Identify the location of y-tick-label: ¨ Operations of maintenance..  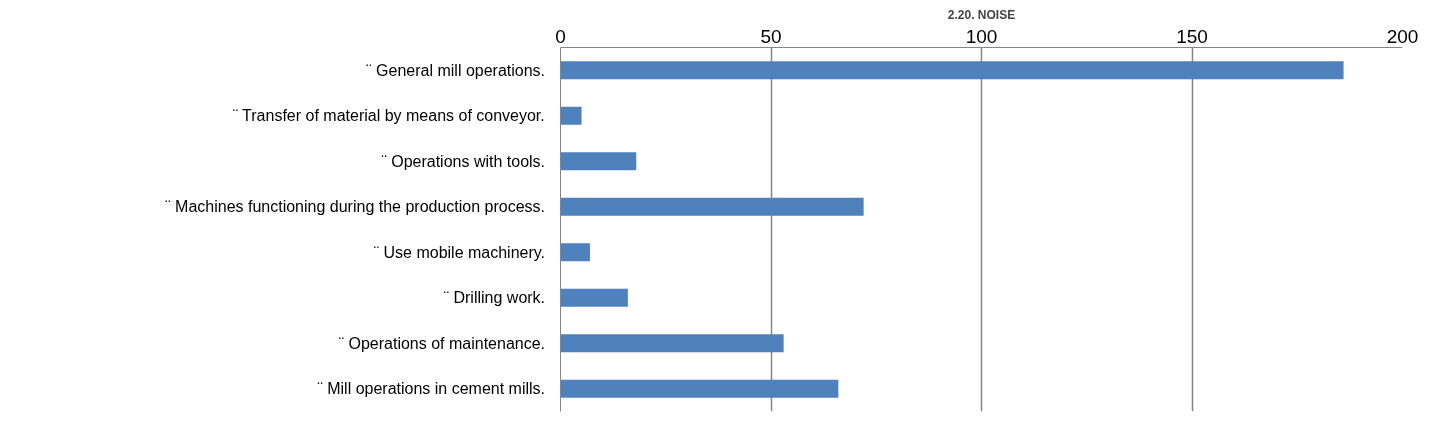
(442, 343).